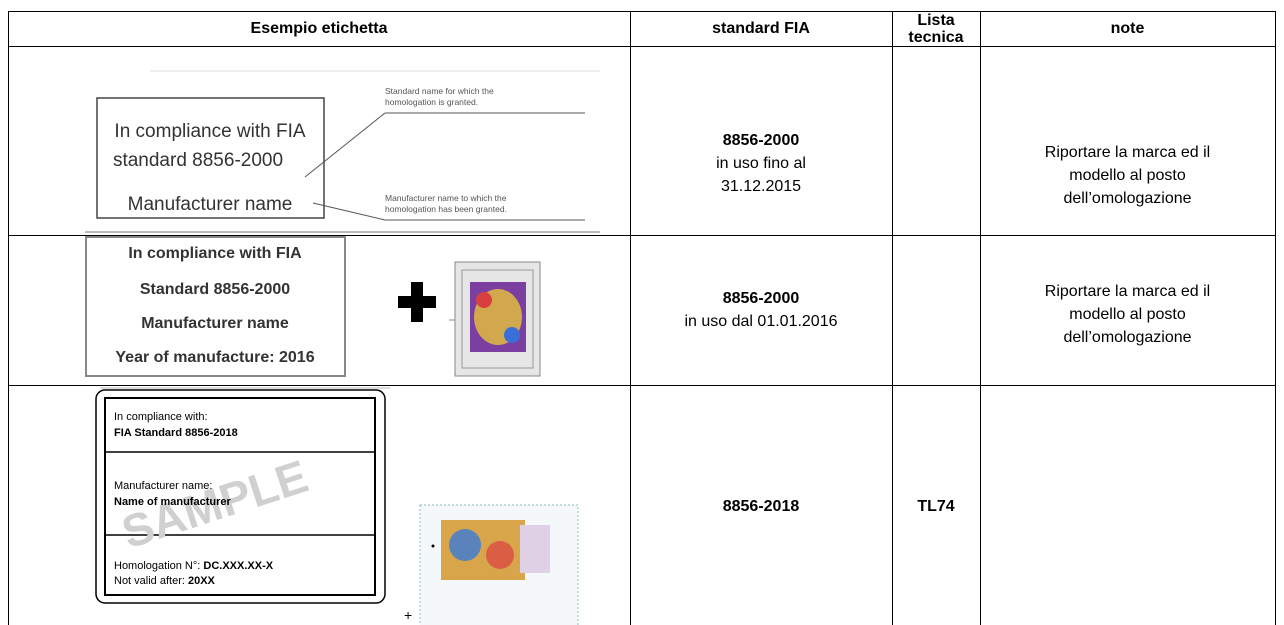 This screenshot has height=625, width=1284. What do you see at coordinates (761, 186) in the screenshot?
I see `standard-note: 31.12.2015` at bounding box center [761, 186].